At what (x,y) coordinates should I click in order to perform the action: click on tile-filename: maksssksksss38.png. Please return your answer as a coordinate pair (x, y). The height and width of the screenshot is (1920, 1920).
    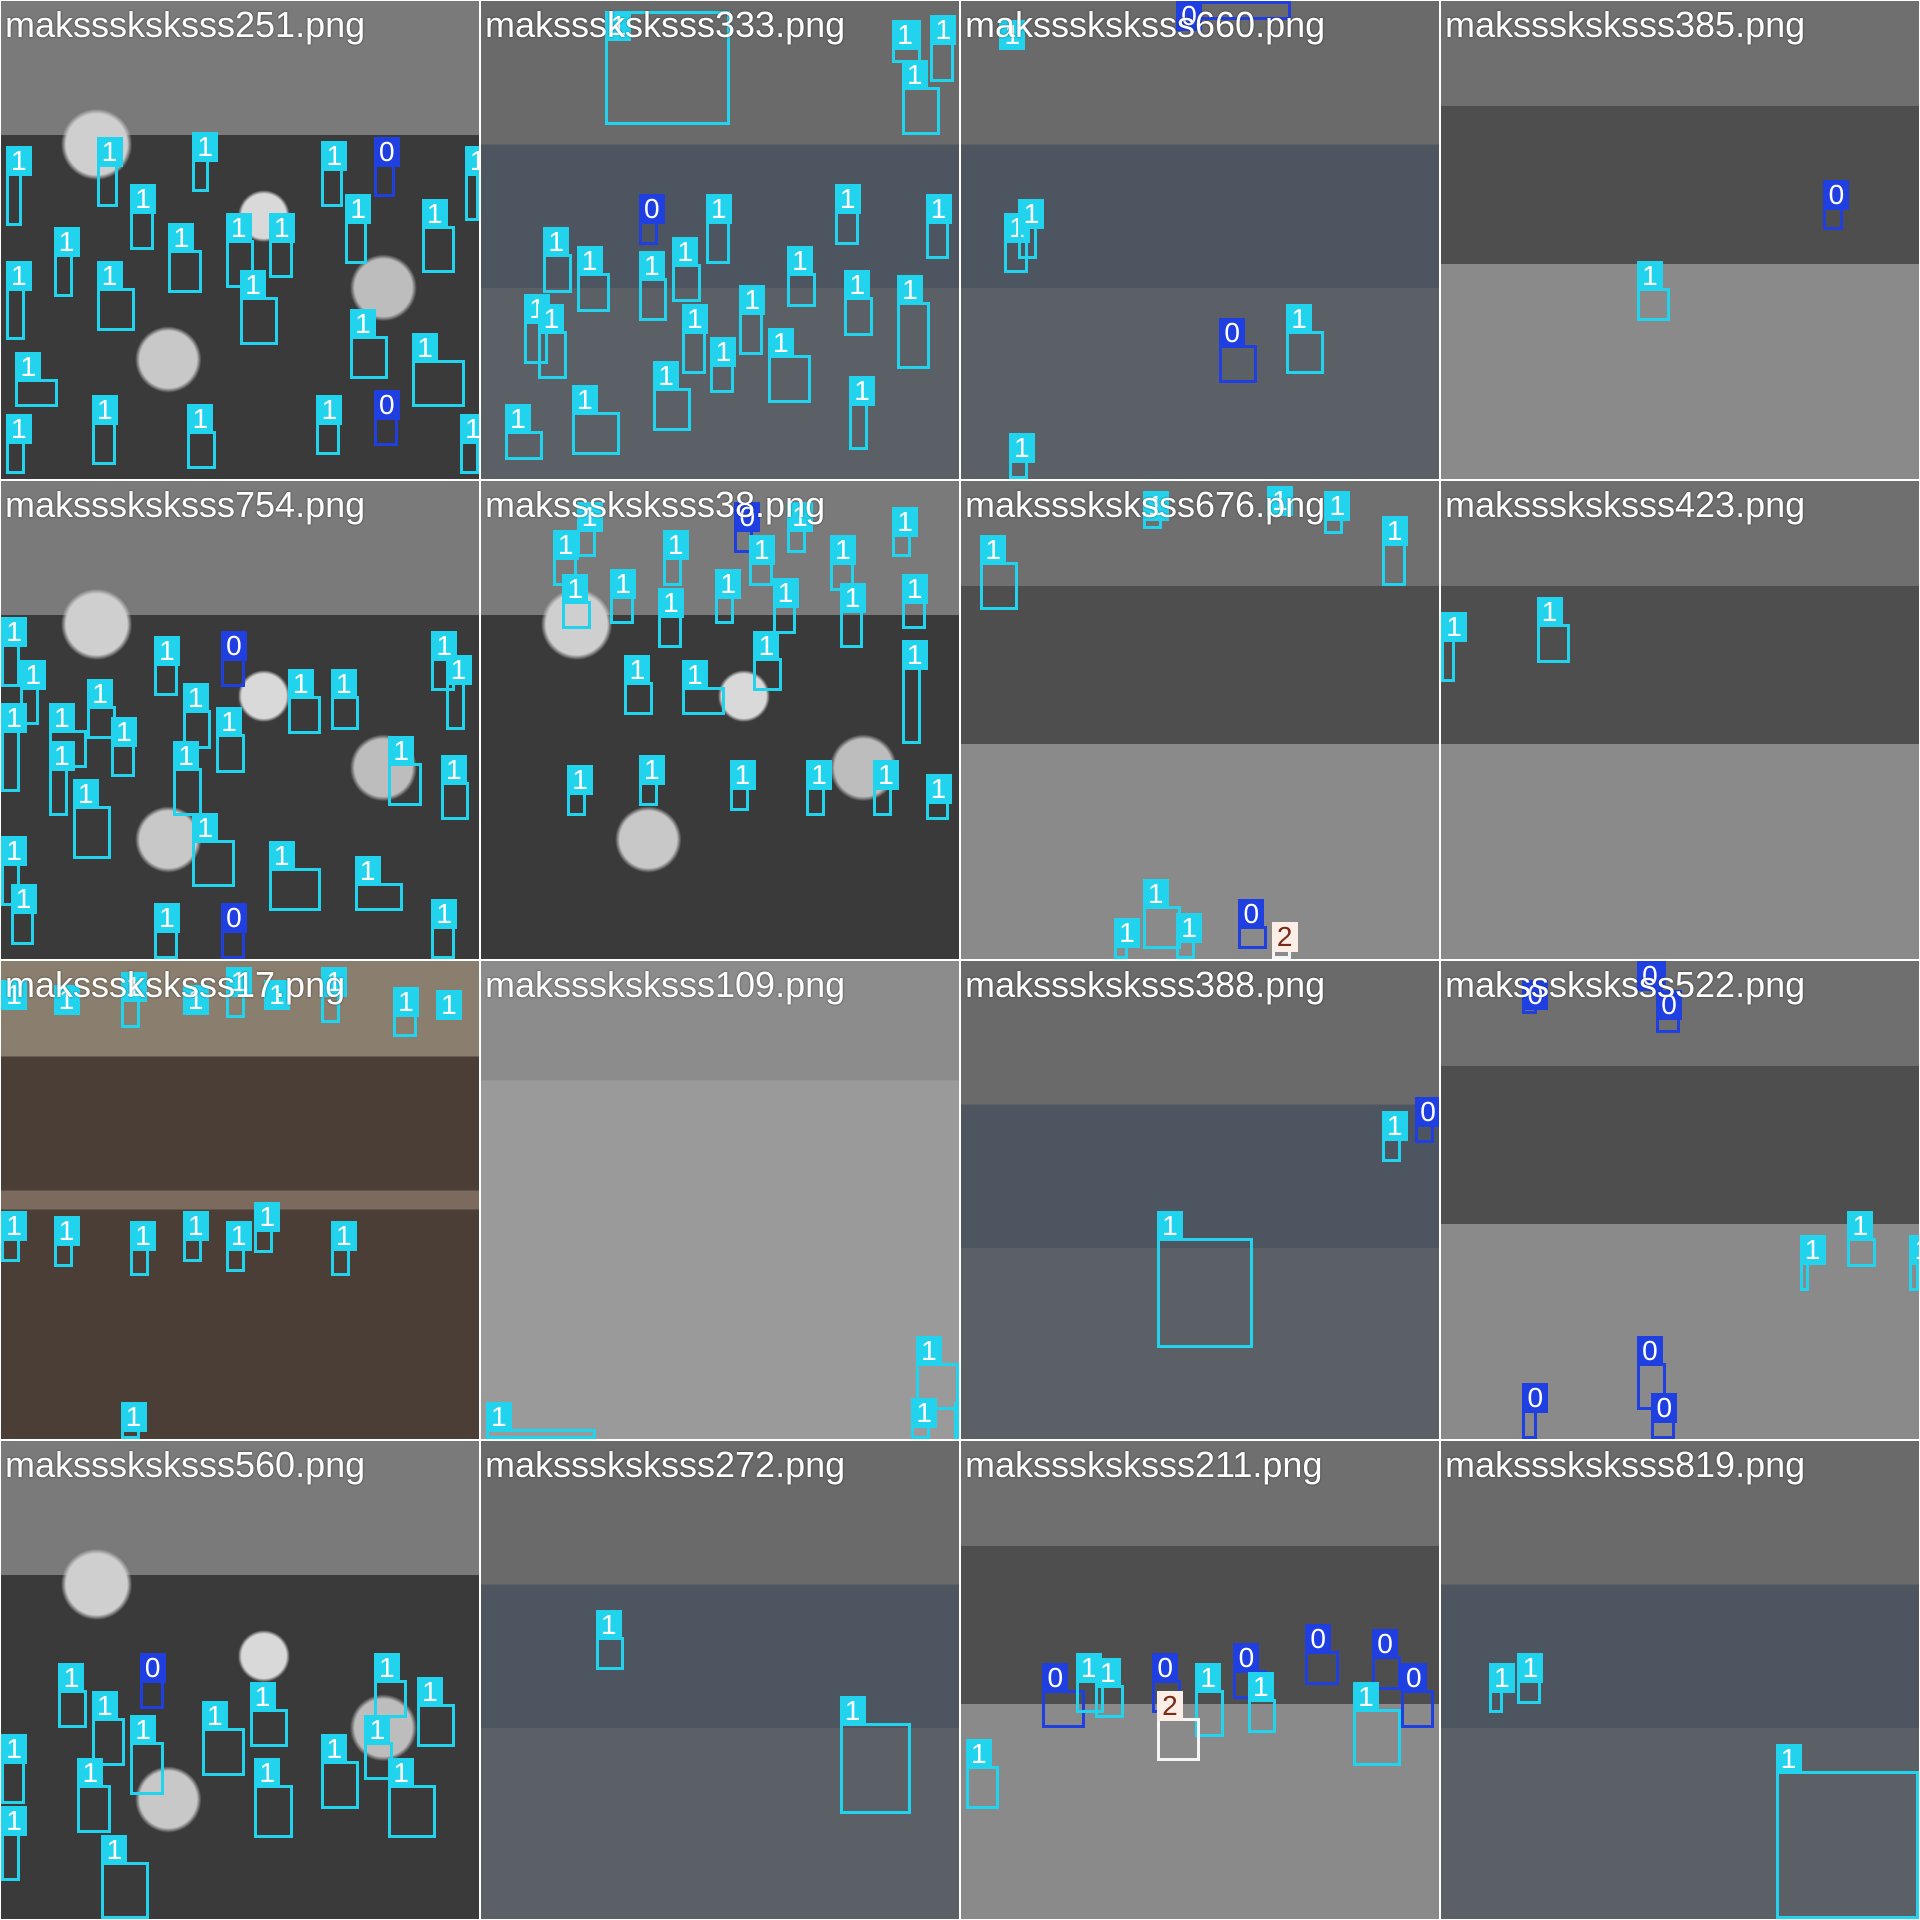
    Looking at the image, I should click on (655, 504).